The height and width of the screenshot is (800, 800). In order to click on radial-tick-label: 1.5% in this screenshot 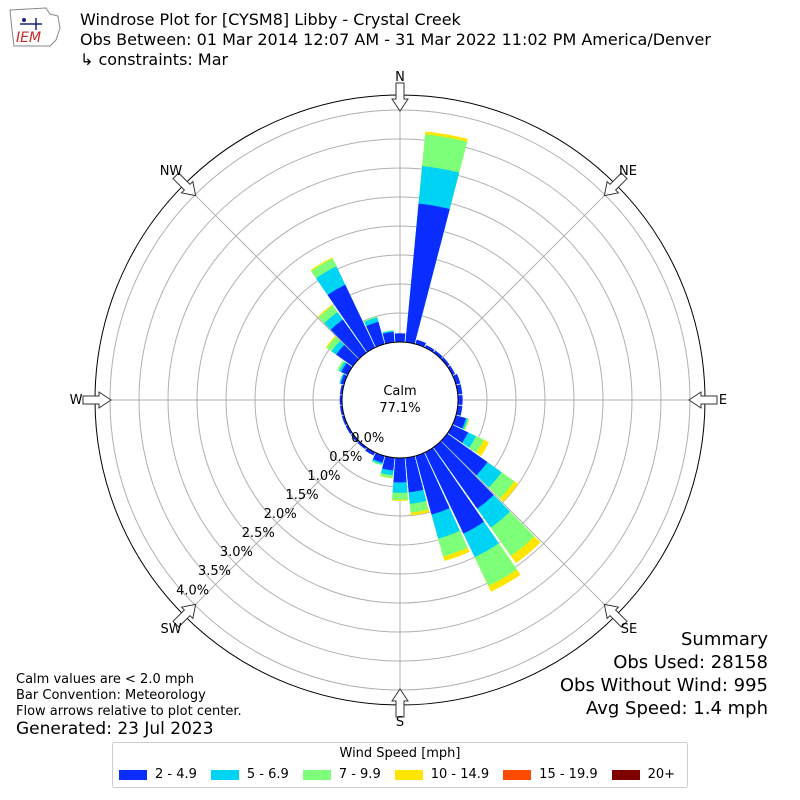, I will do `click(302, 495)`.